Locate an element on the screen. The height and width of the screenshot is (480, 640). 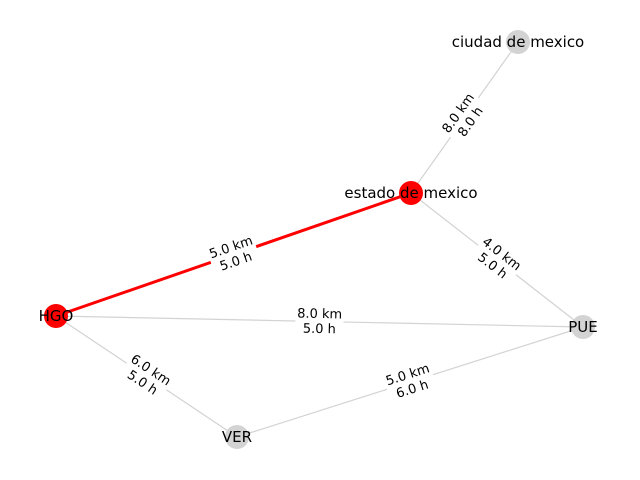
edge-label-edomex-pue: 4.0 km5.0 h is located at coordinates (497, 260).